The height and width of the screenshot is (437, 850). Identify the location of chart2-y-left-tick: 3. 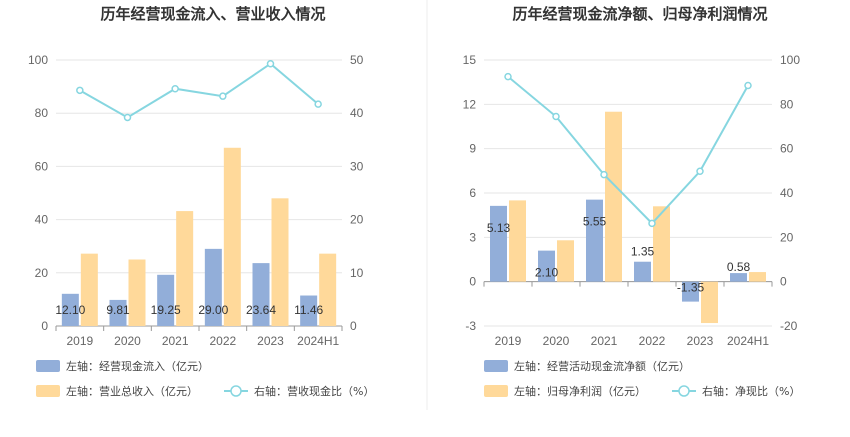
(472, 237).